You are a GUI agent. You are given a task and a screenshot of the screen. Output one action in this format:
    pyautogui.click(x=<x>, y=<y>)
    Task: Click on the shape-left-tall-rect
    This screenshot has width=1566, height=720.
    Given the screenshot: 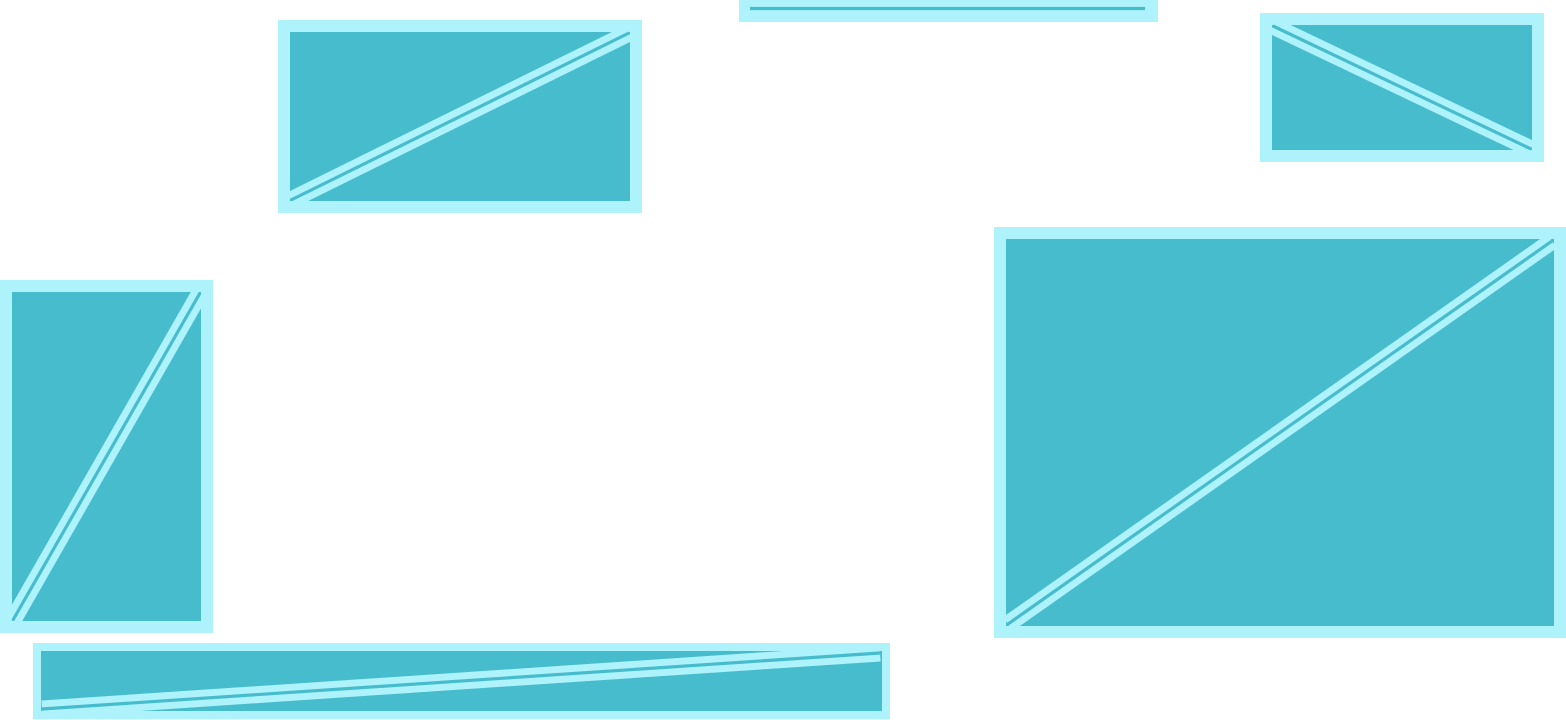 What is the action you would take?
    pyautogui.click(x=106, y=456)
    